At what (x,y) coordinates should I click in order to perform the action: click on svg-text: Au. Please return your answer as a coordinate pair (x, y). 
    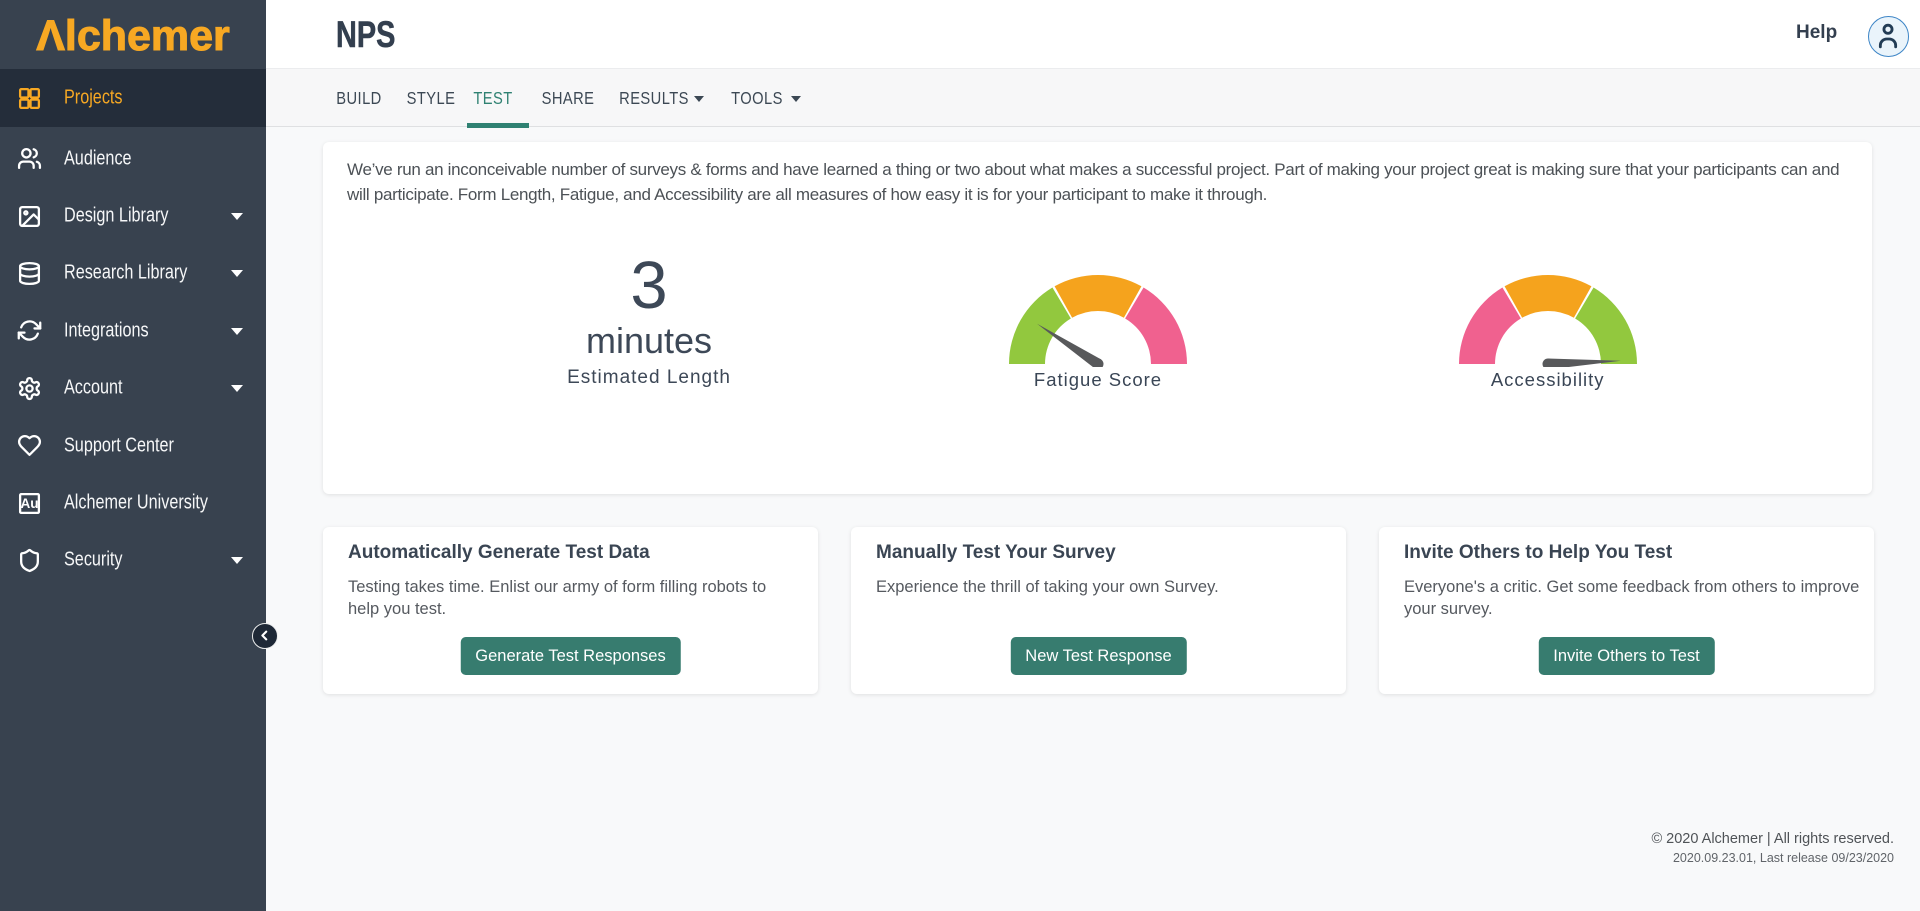
    Looking at the image, I should click on (29, 503).